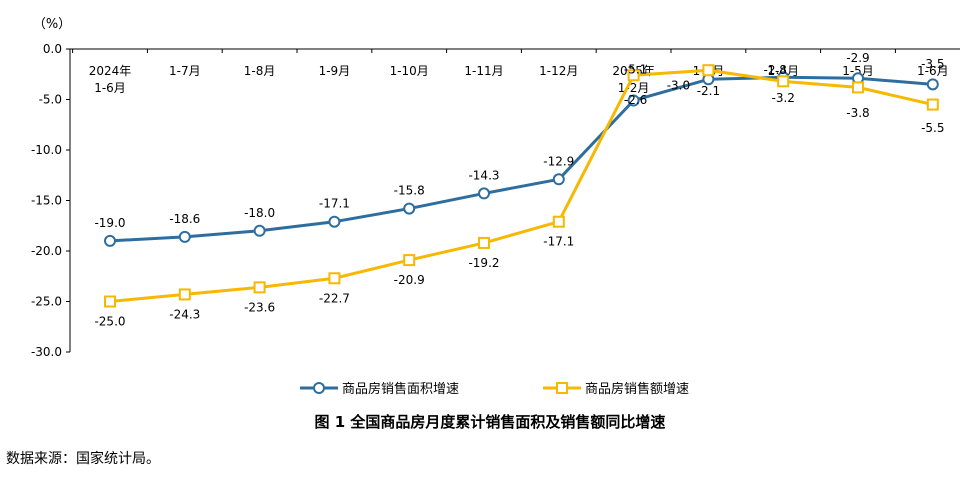  Describe the element at coordinates (558, 71) in the screenshot. I see `x-tick-label: 1-12月` at that location.